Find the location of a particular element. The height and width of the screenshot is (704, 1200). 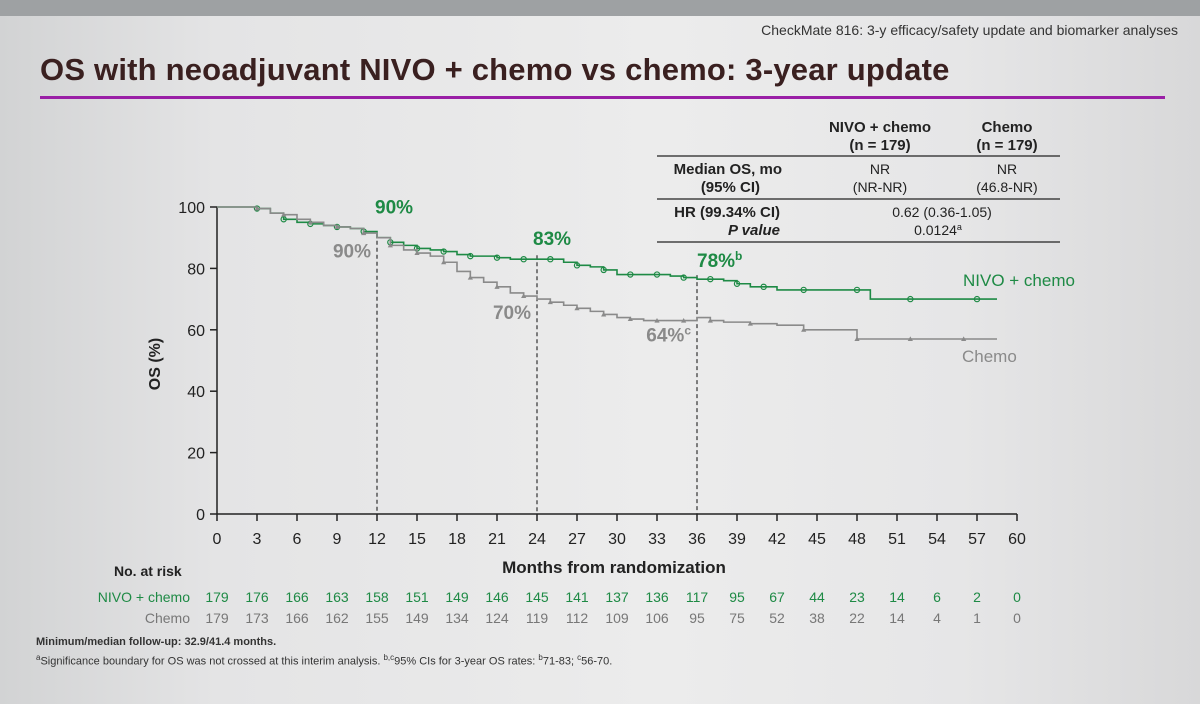

x-tick-label: 30 is located at coordinates (617, 539).